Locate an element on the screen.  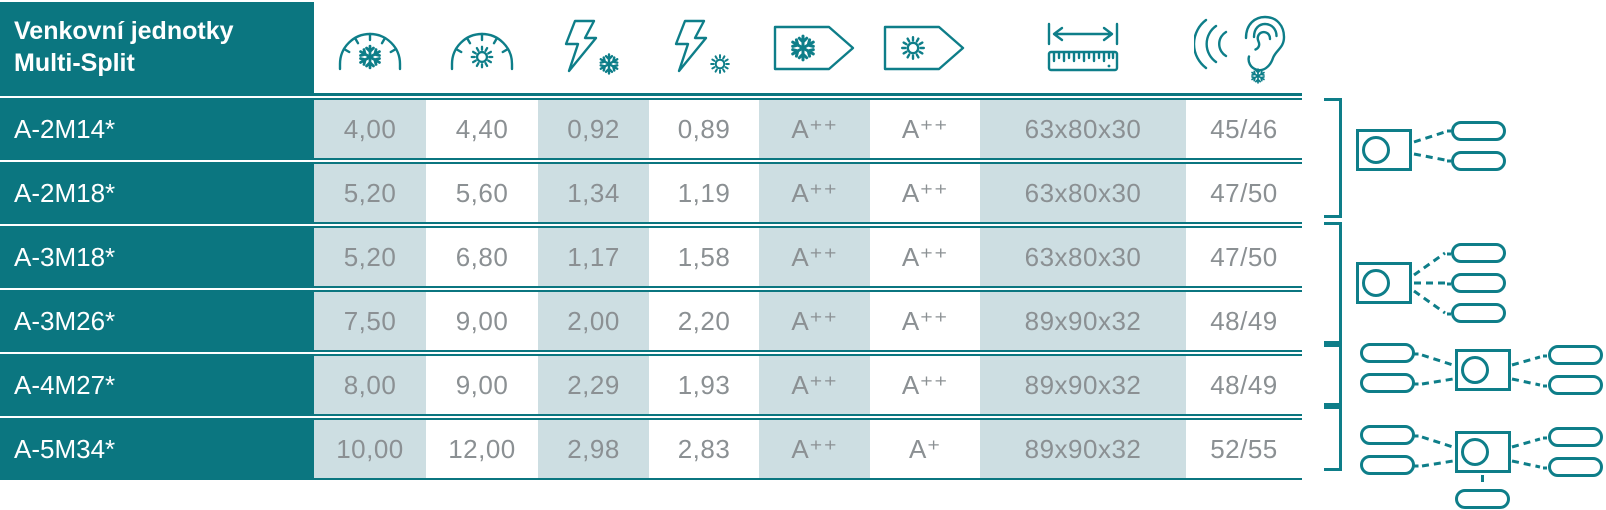
title-line-1: Venkovní jednotky is located at coordinates (124, 31).